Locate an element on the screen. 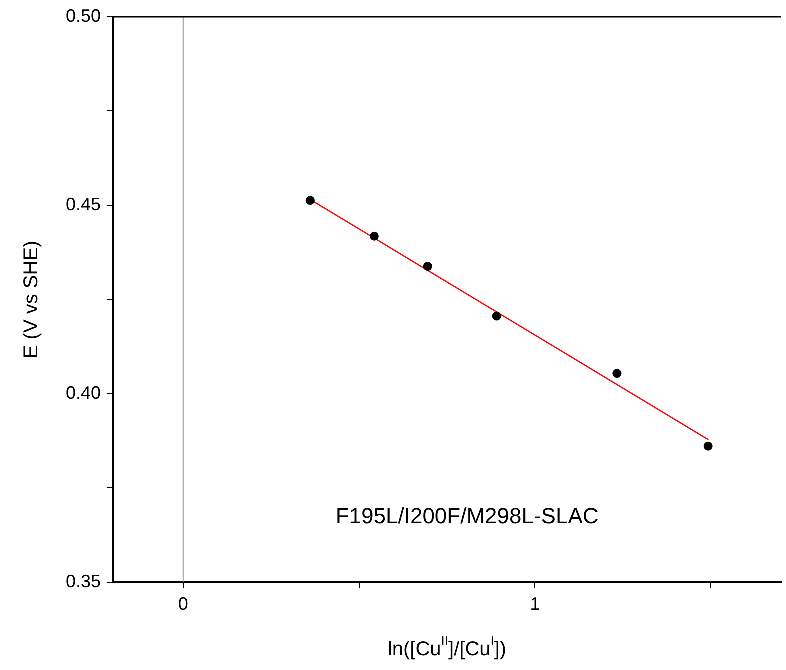 This screenshot has width=786, height=670. x-tick-label: 1 is located at coordinates (535, 604).